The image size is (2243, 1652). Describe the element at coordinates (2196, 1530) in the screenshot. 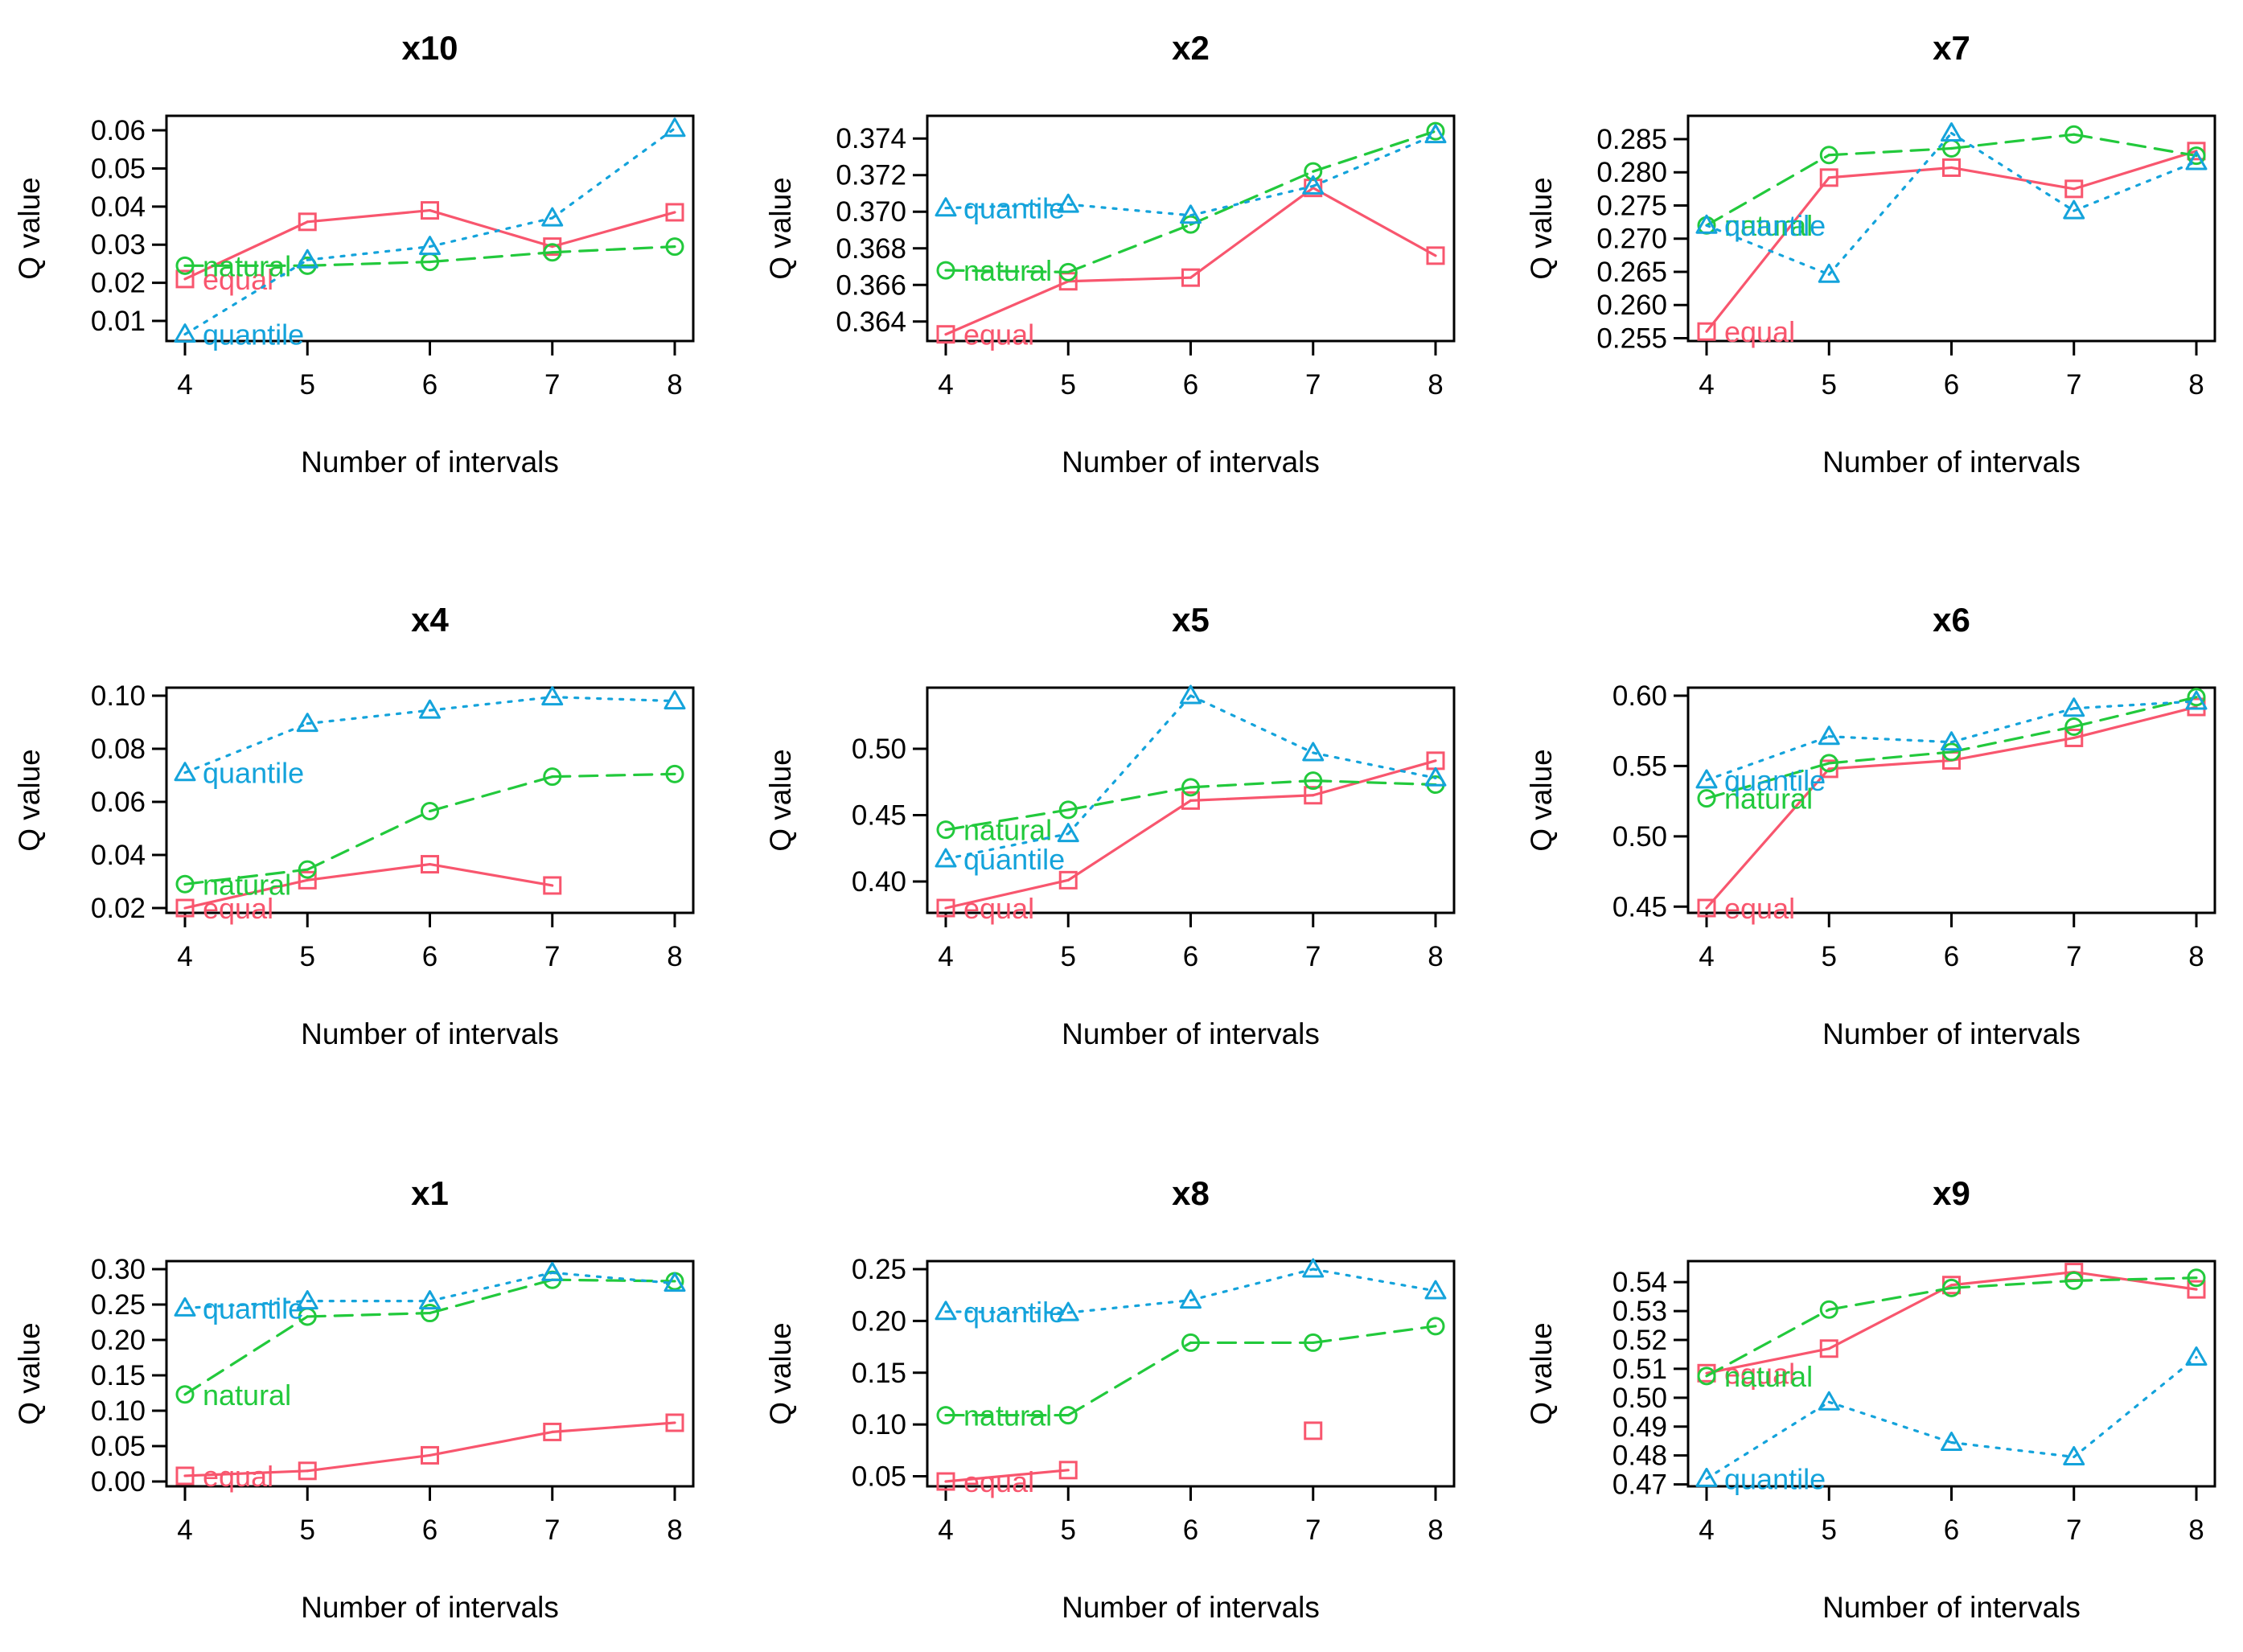

I see `x-tick-label: 8` at that location.